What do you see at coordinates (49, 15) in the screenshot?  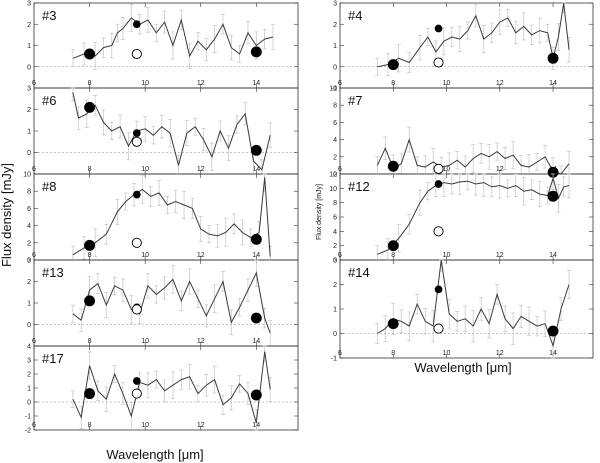 I see `panel-label: #3` at bounding box center [49, 15].